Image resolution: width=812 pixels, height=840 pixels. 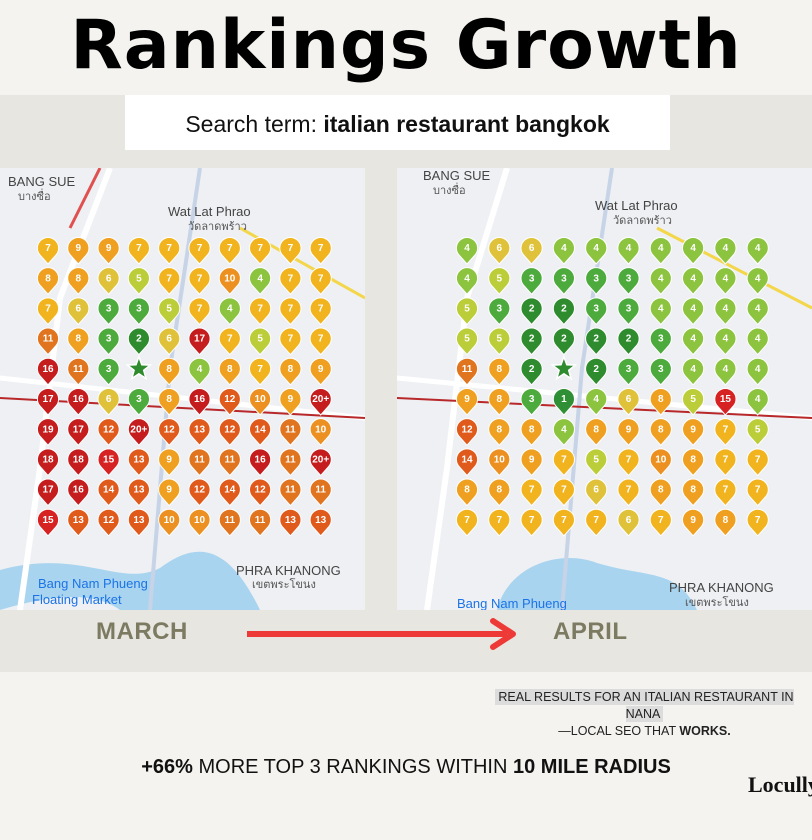 I want to click on search-term-box: Search term: italian restaurant bangkok, so click(x=397, y=122).